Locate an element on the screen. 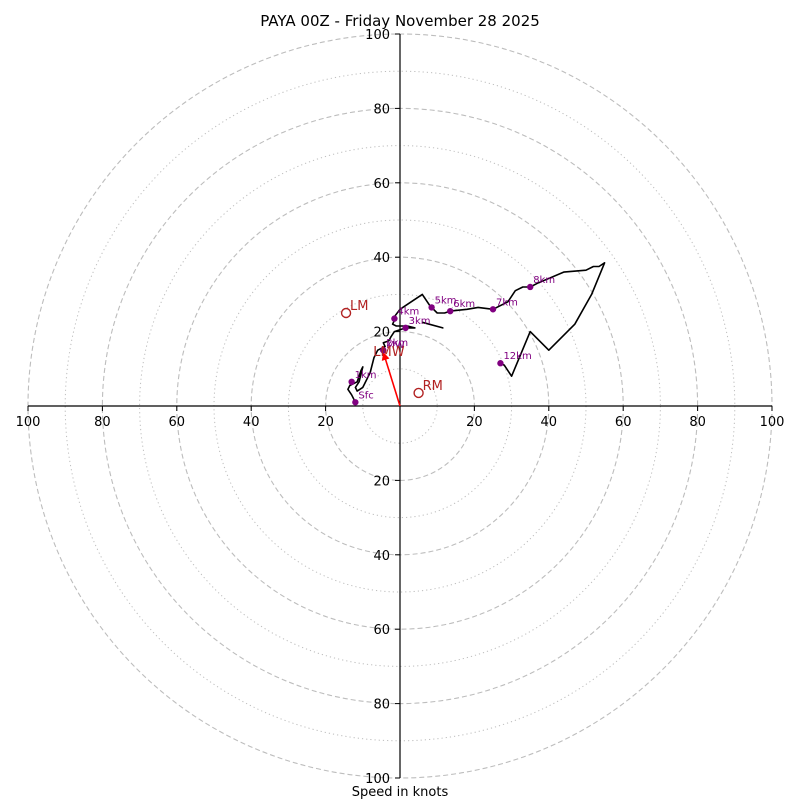 The width and height of the screenshot is (800, 800). hodograph-line-segment is located at coordinates (433, 325).